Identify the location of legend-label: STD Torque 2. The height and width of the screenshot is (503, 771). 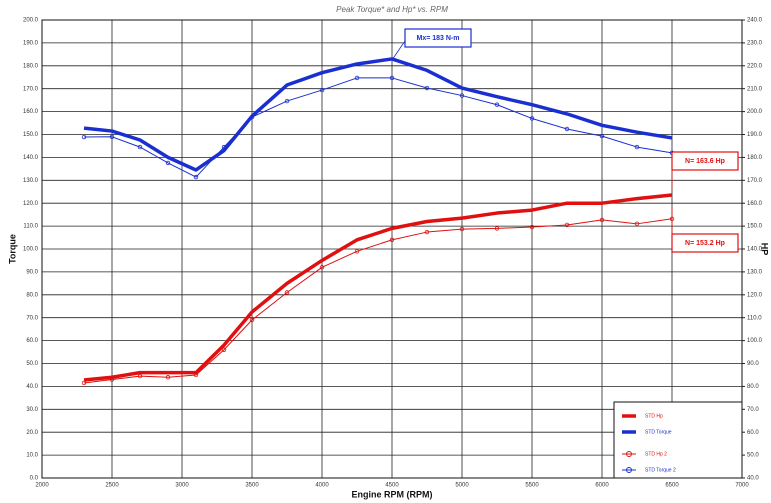
(660, 470).